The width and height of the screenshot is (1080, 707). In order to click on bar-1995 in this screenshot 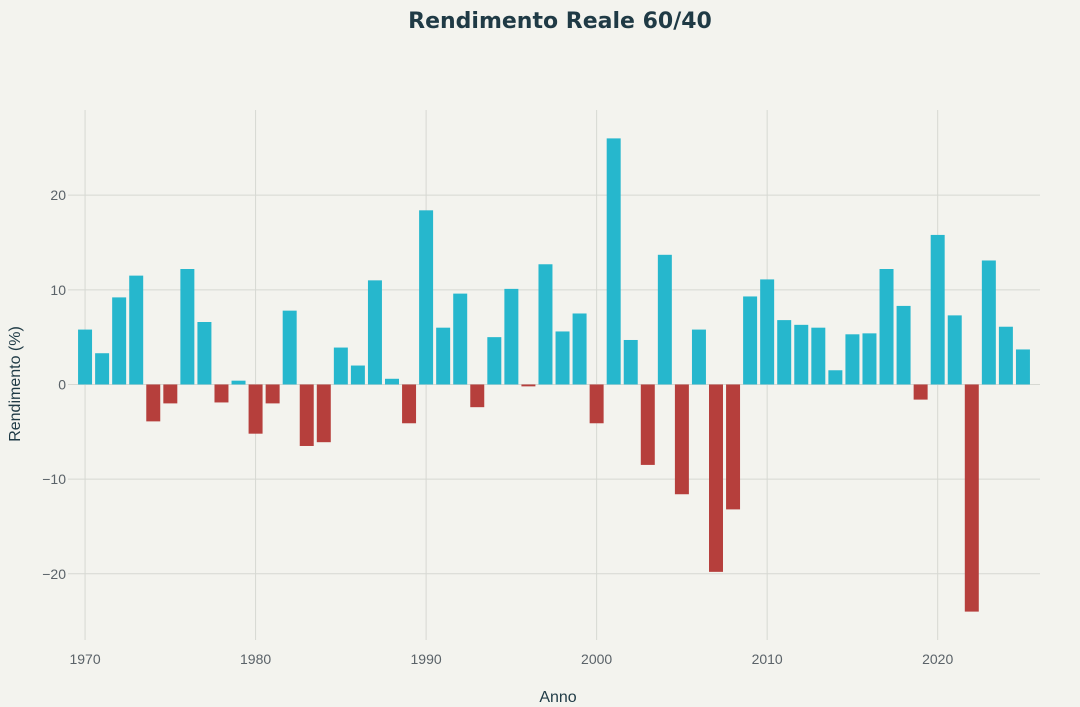, I will do `click(511, 336)`.